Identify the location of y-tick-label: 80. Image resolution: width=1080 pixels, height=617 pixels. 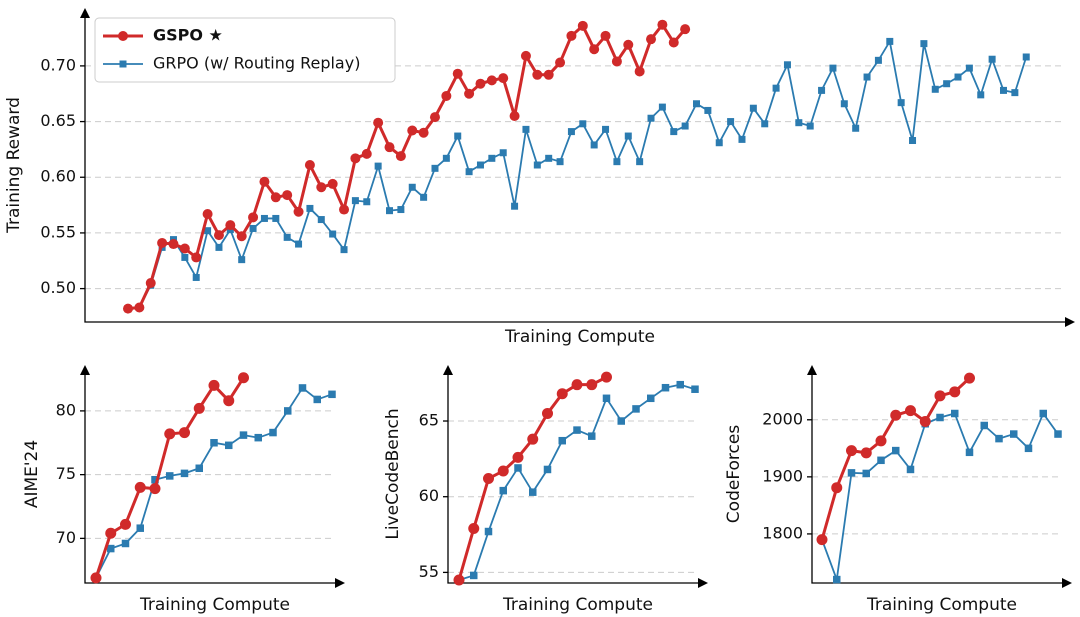
(66, 409).